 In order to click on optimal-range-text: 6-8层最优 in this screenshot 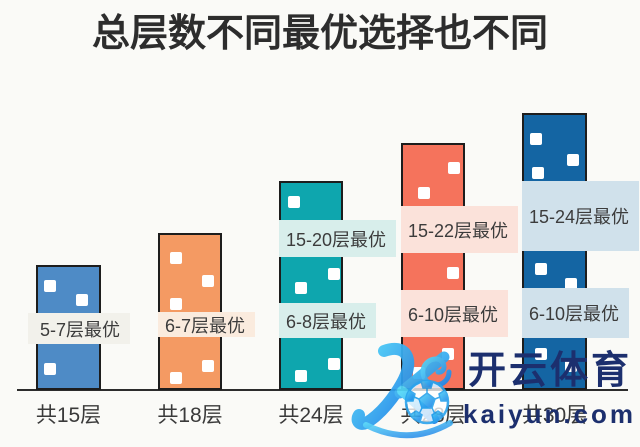, I will do `click(326, 321)`.